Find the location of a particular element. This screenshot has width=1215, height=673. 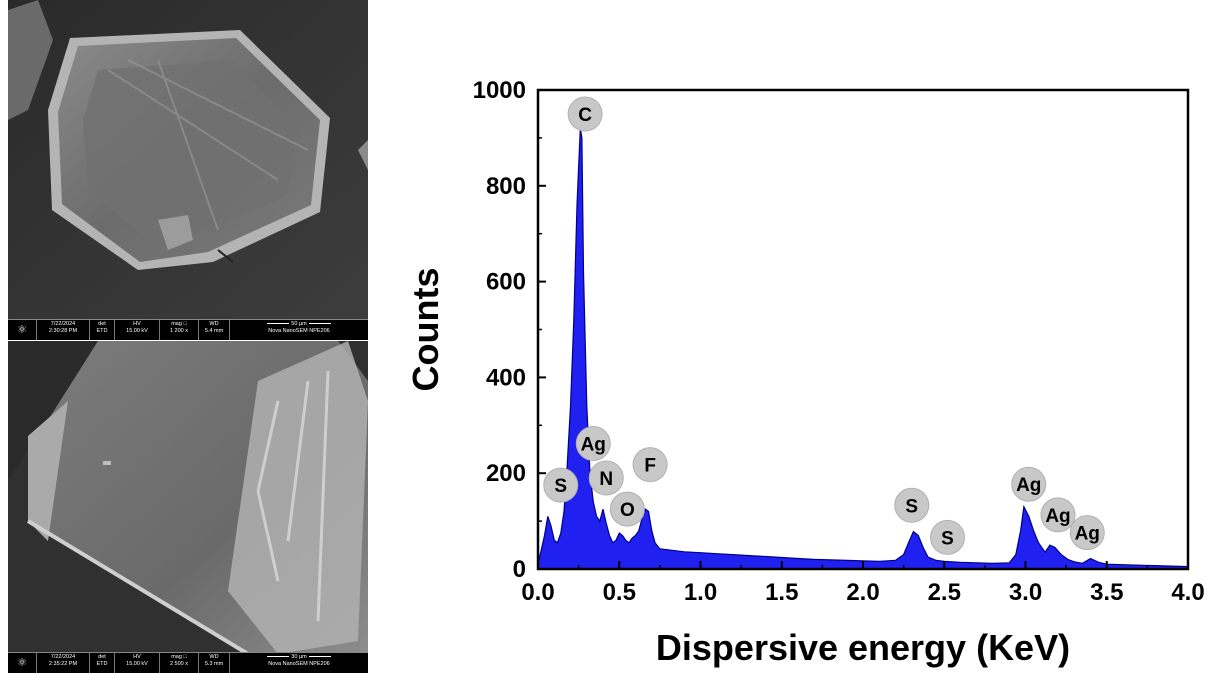

y-tick-label: 0 is located at coordinates (519, 569).